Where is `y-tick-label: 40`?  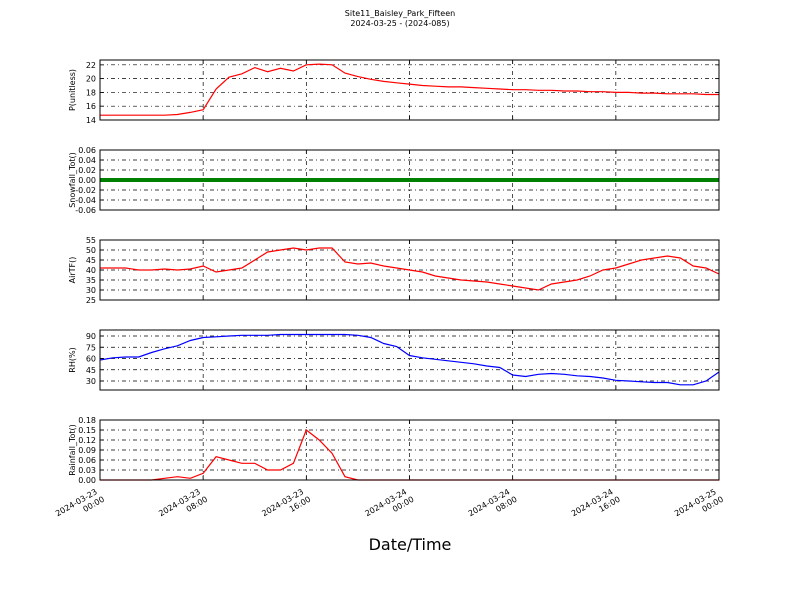
y-tick-label: 40 is located at coordinates (91, 270).